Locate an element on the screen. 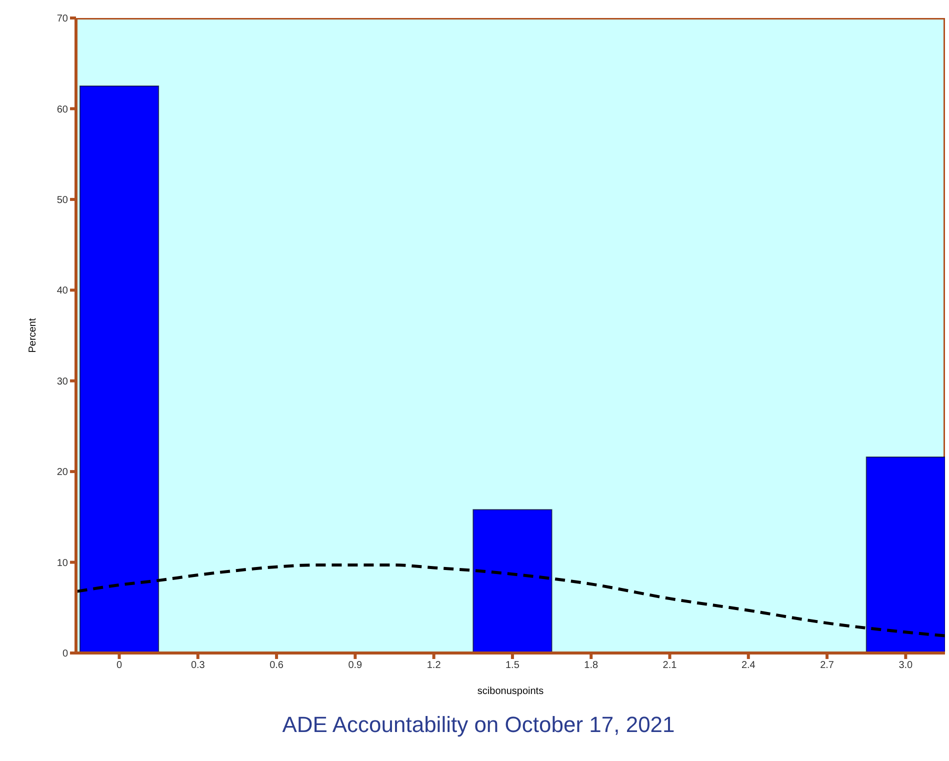 The image size is (949, 761). x-tick-label: 2.1 is located at coordinates (670, 666).